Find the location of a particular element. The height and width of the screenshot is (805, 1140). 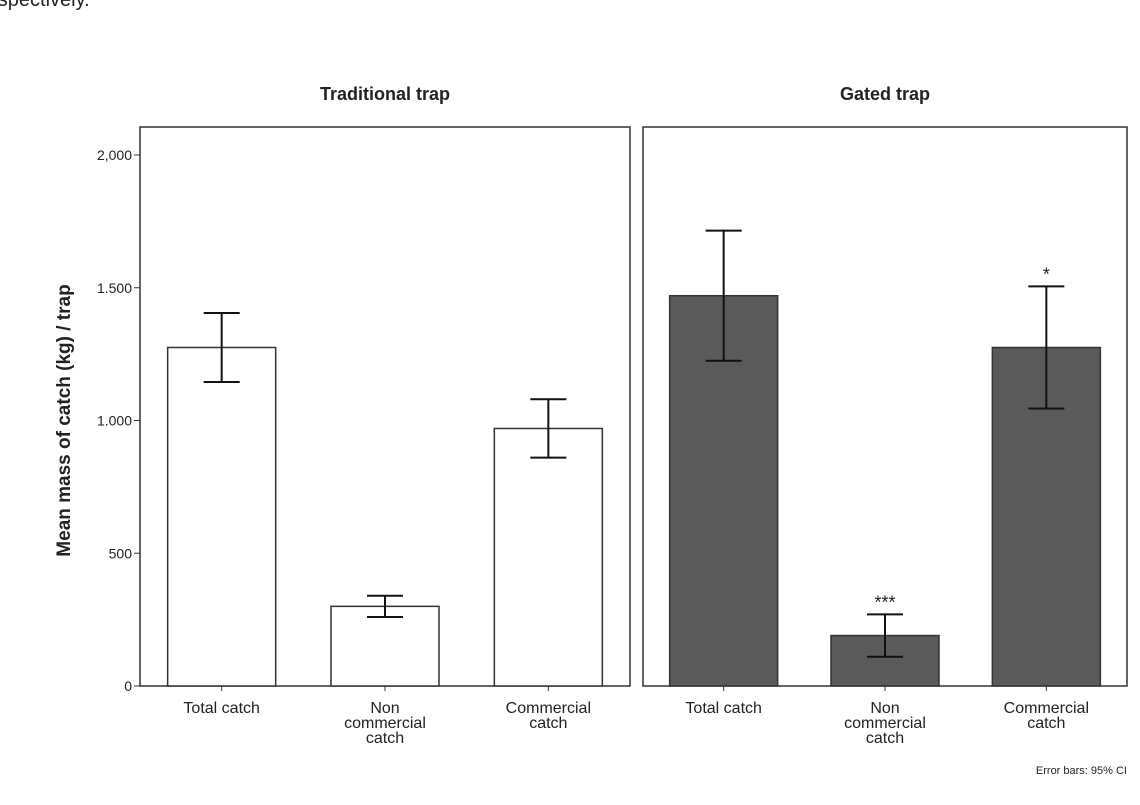

panel-title: Gated trap is located at coordinates (885, 94).